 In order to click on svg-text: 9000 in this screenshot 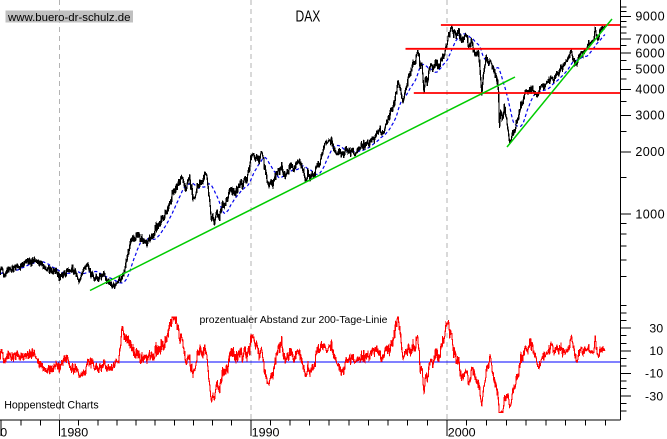, I will do `click(650, 17)`.